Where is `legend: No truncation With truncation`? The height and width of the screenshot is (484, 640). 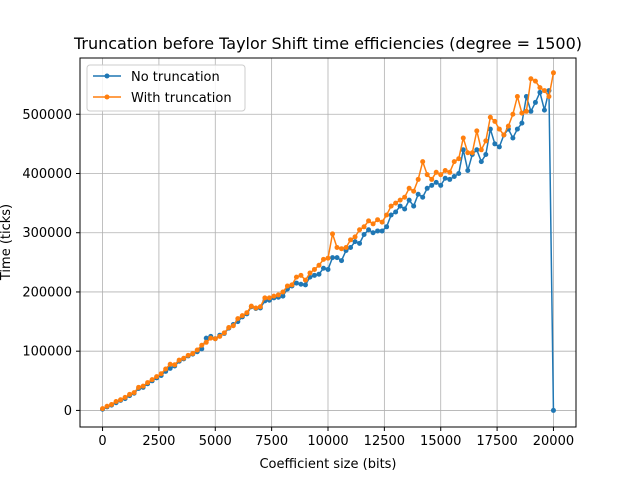
legend: No truncation With truncation is located at coordinates (166, 88).